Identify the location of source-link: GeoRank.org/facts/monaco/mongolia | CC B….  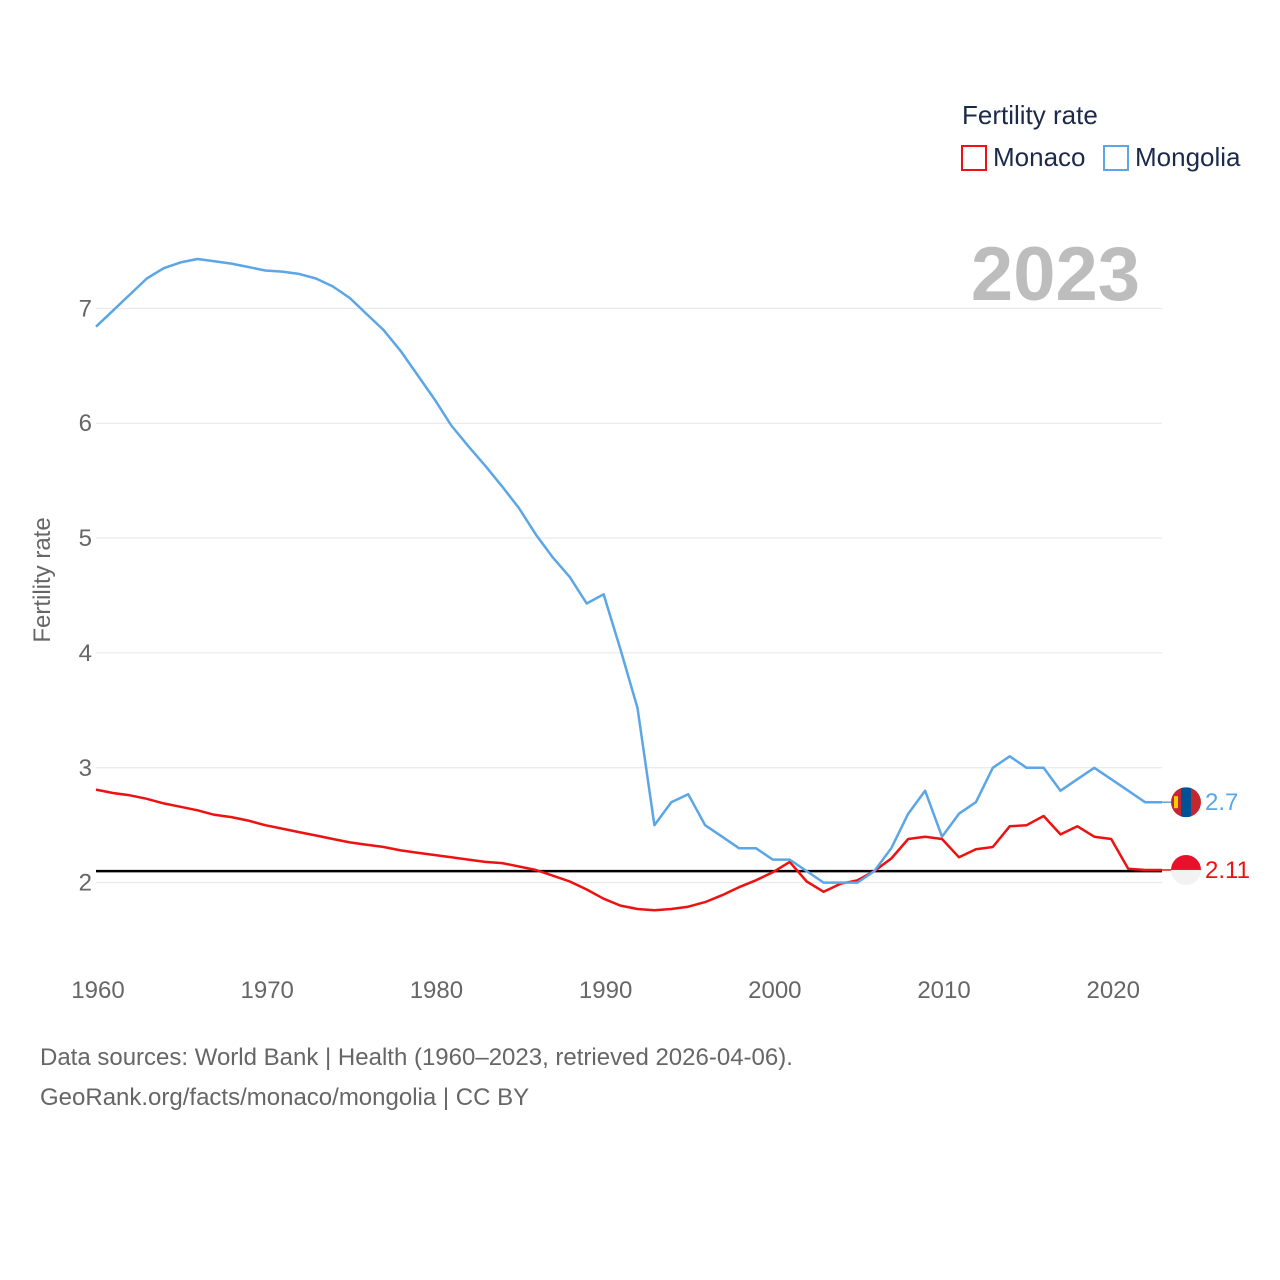
(285, 1097).